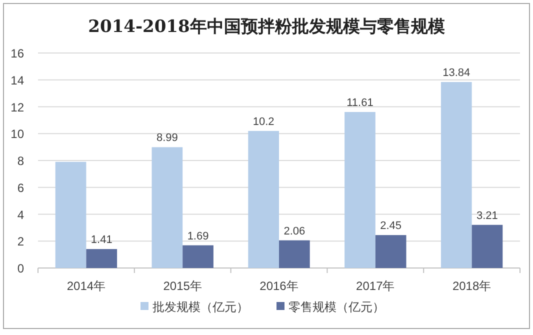 The height and width of the screenshot is (335, 533). I want to click on y-tick-label: 6, so click(20, 187).